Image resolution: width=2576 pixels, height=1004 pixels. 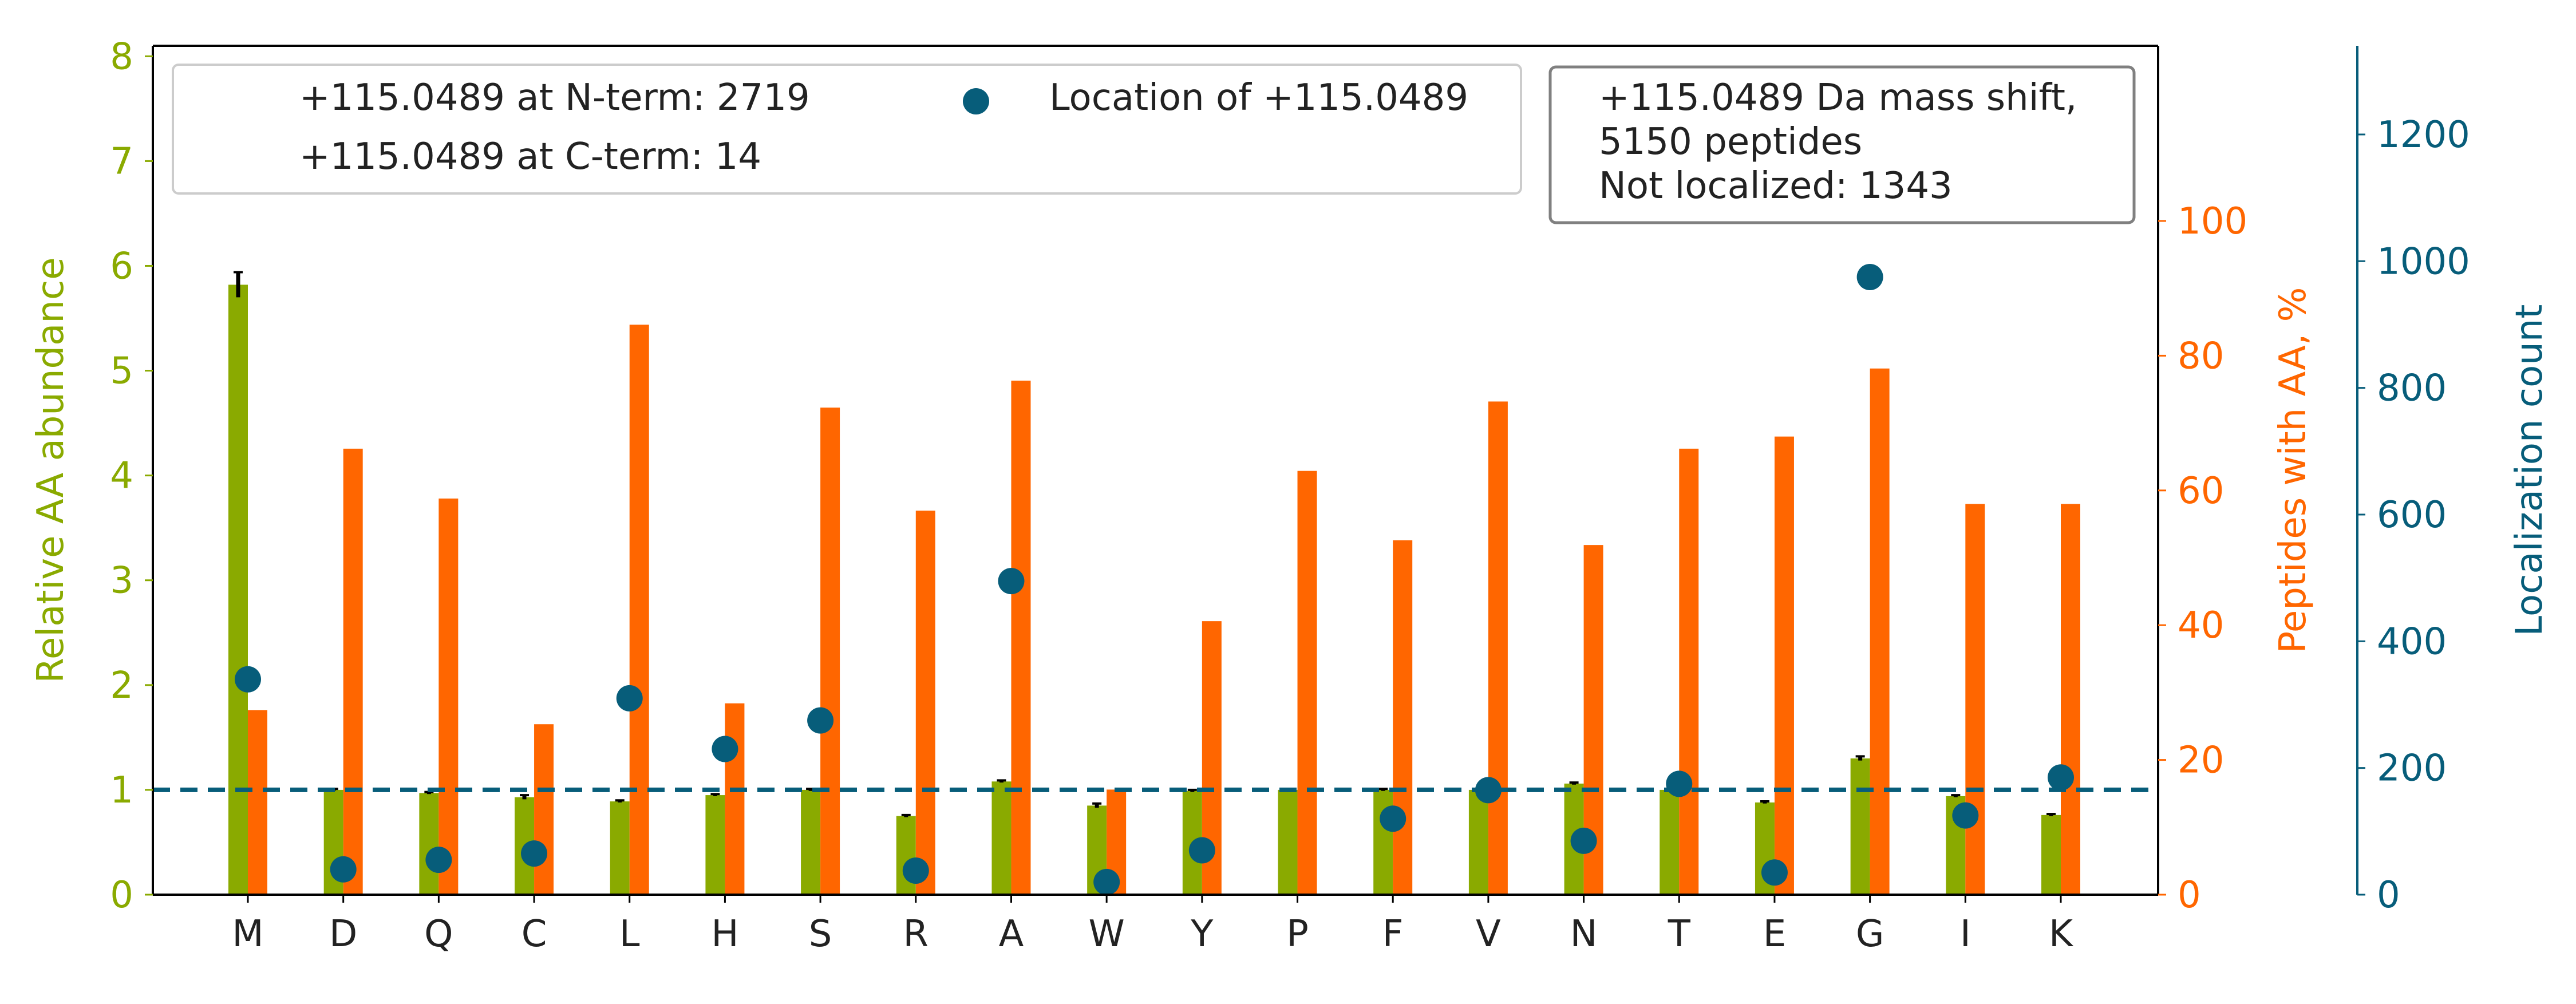 I want to click on x-tick-label-H: H, so click(x=724, y=934).